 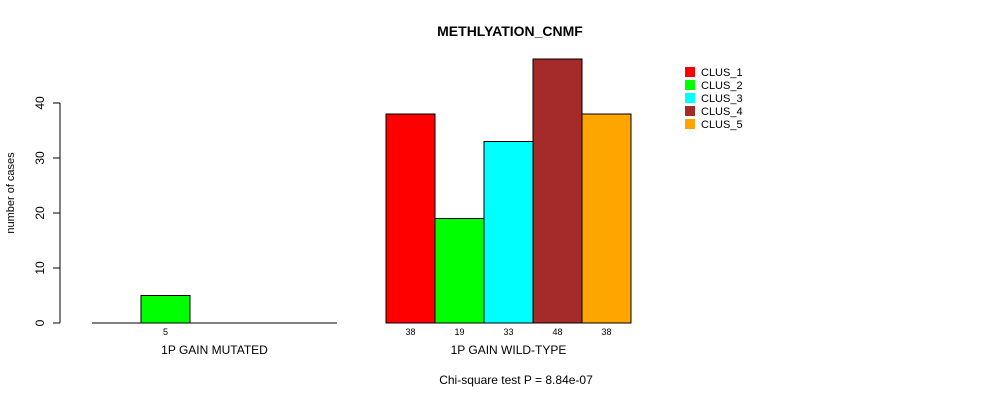 I want to click on bar-value-label: 33, so click(x=508, y=332).